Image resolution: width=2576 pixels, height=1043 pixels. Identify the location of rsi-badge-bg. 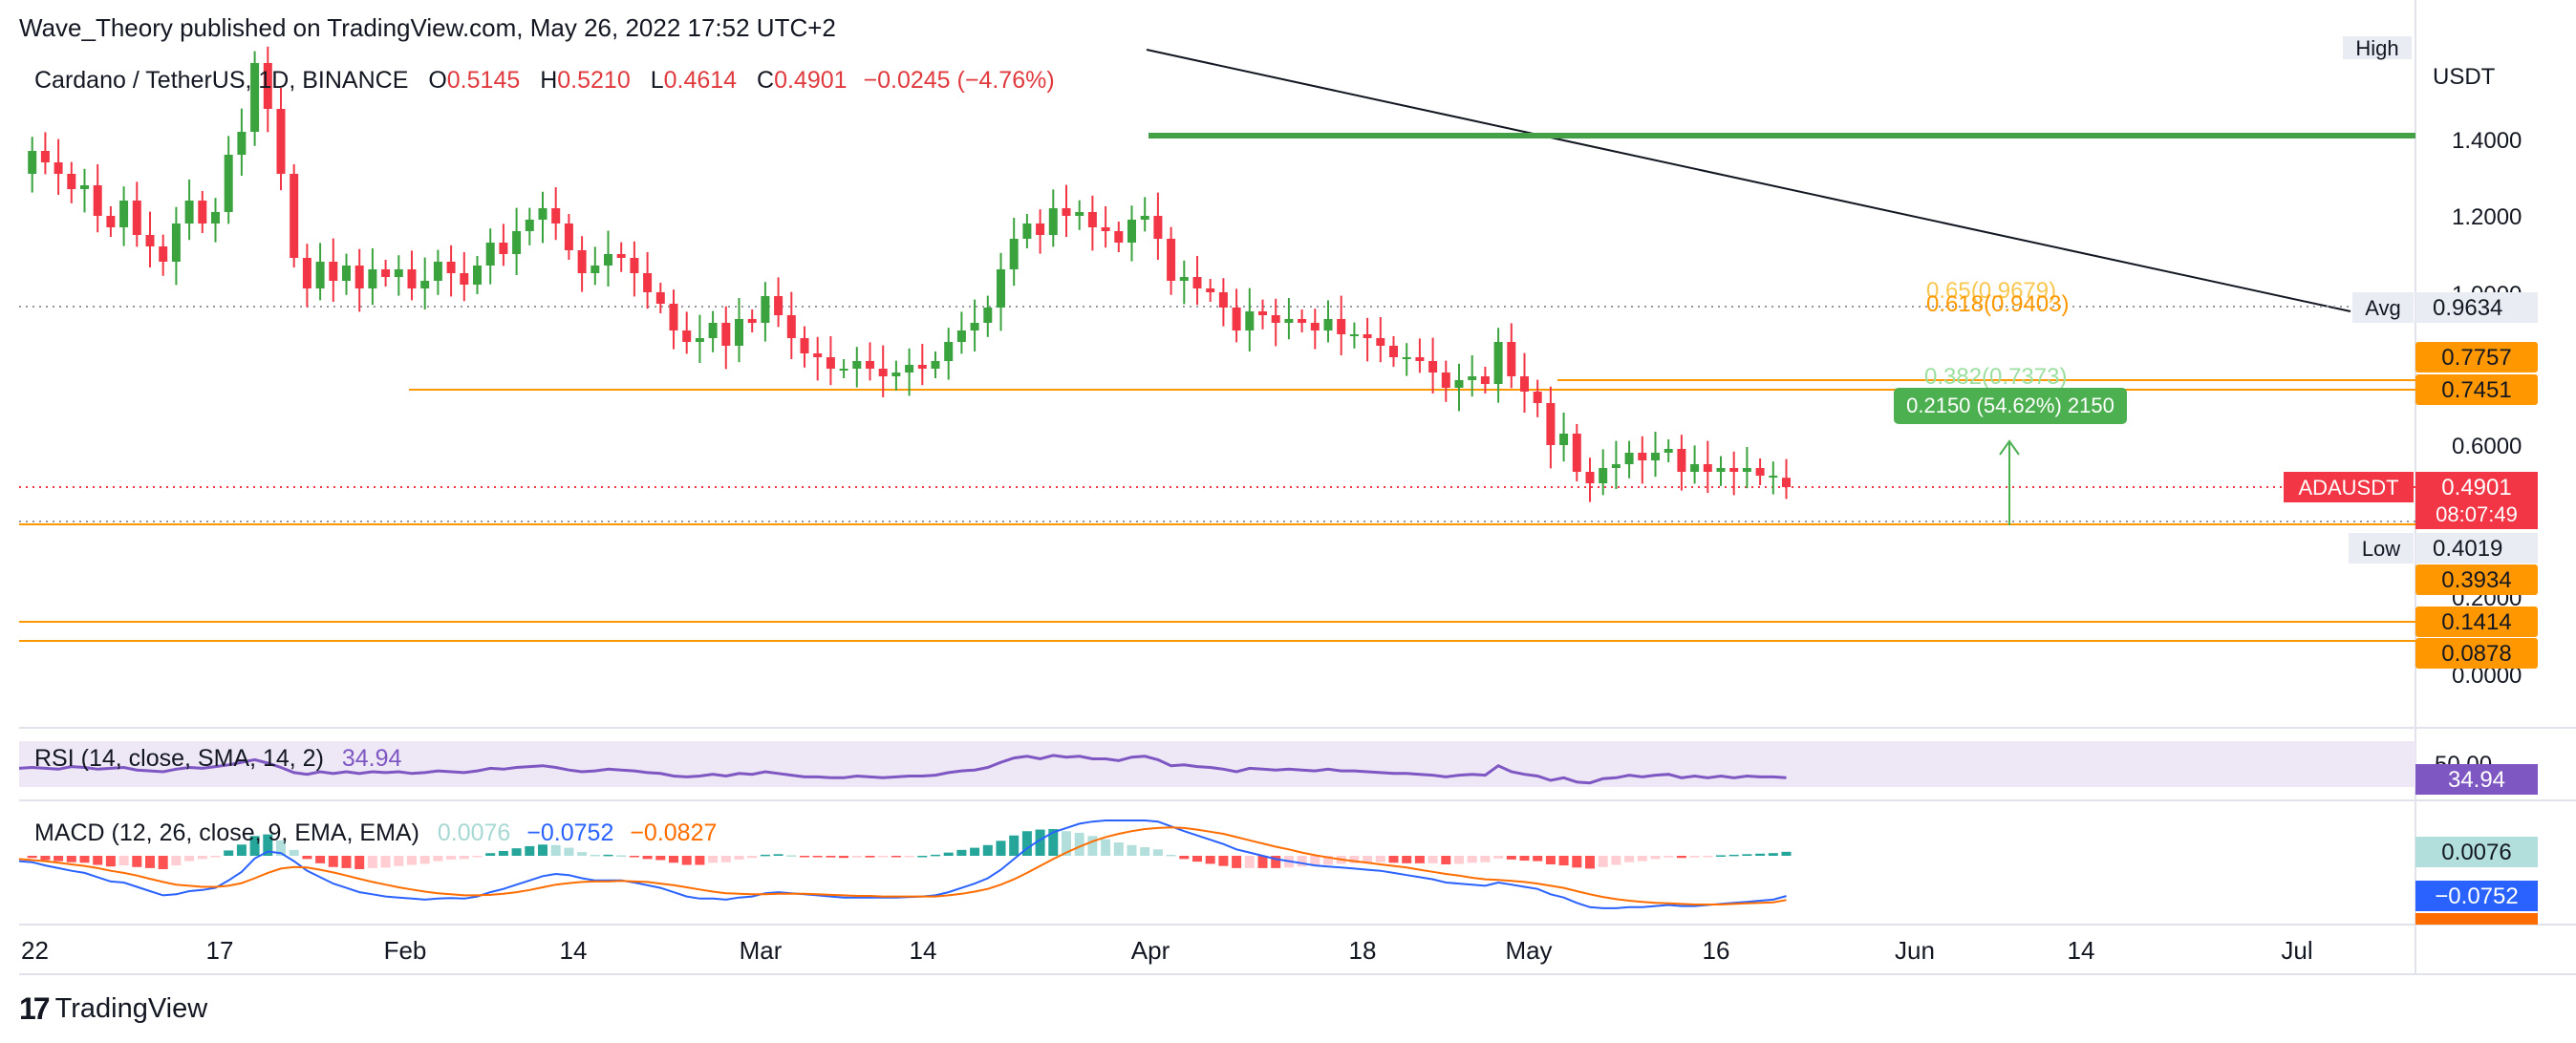
(2476, 780).